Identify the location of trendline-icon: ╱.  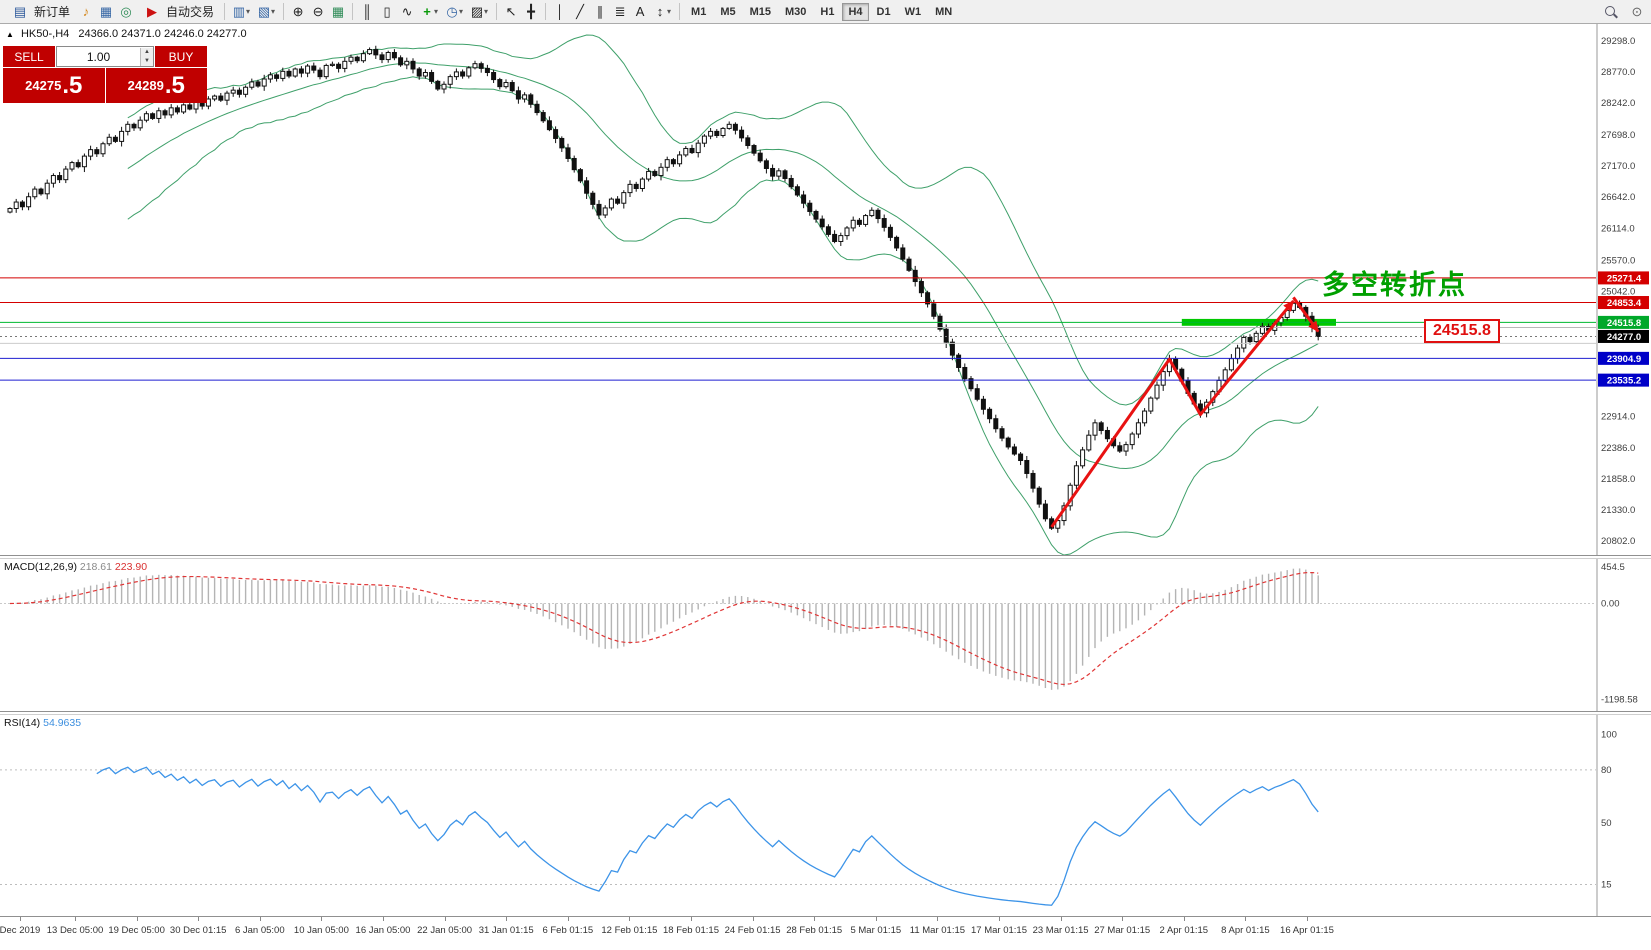
(580, 11).